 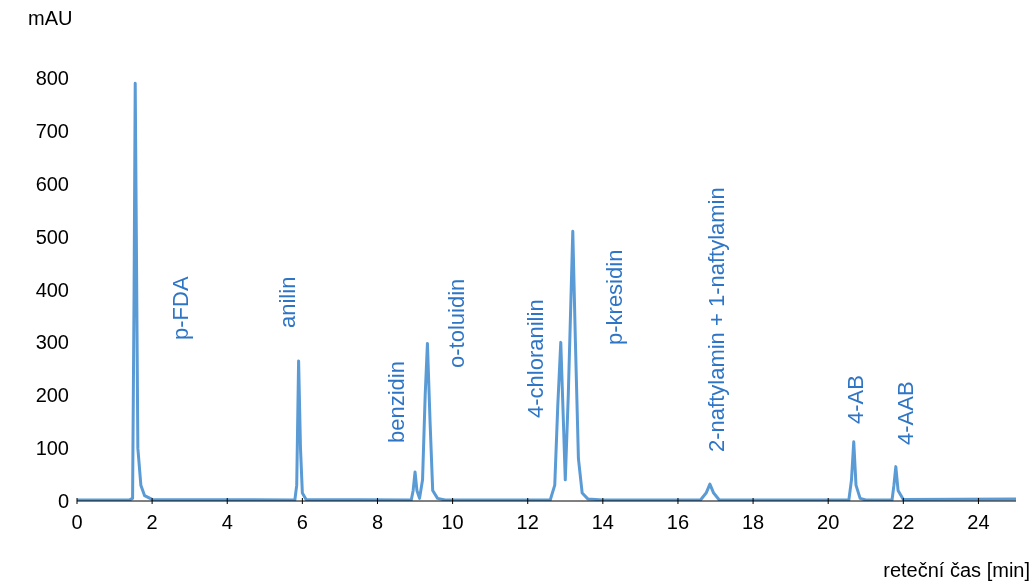 What do you see at coordinates (77, 522) in the screenshot?
I see `x-tick-label: 0` at bounding box center [77, 522].